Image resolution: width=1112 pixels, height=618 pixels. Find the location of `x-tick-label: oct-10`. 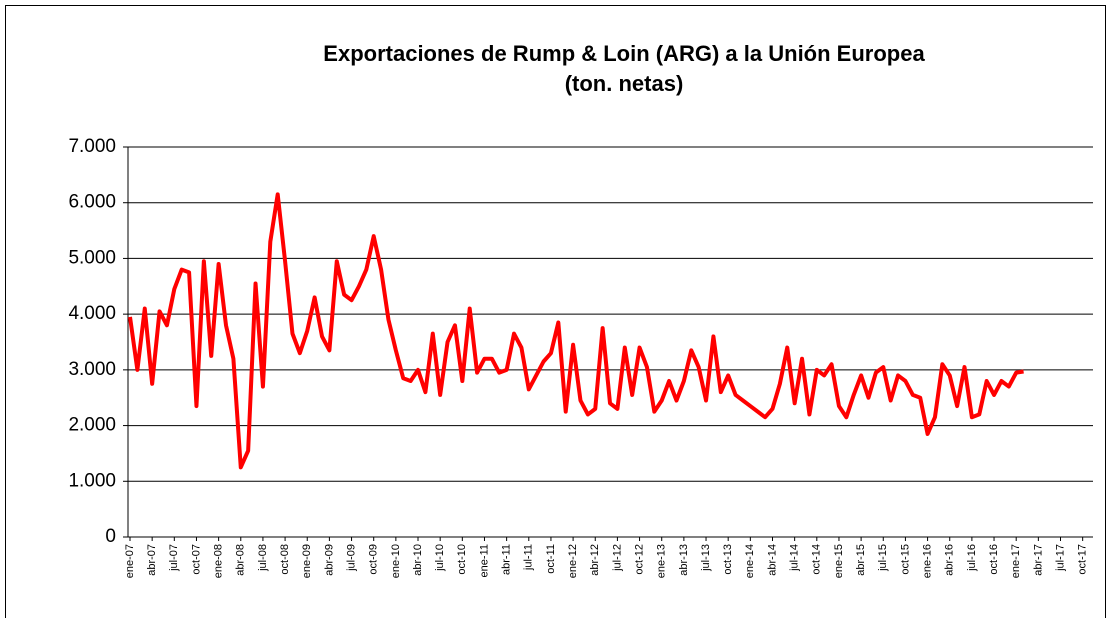

x-tick-label: oct-10 is located at coordinates (462, 559).